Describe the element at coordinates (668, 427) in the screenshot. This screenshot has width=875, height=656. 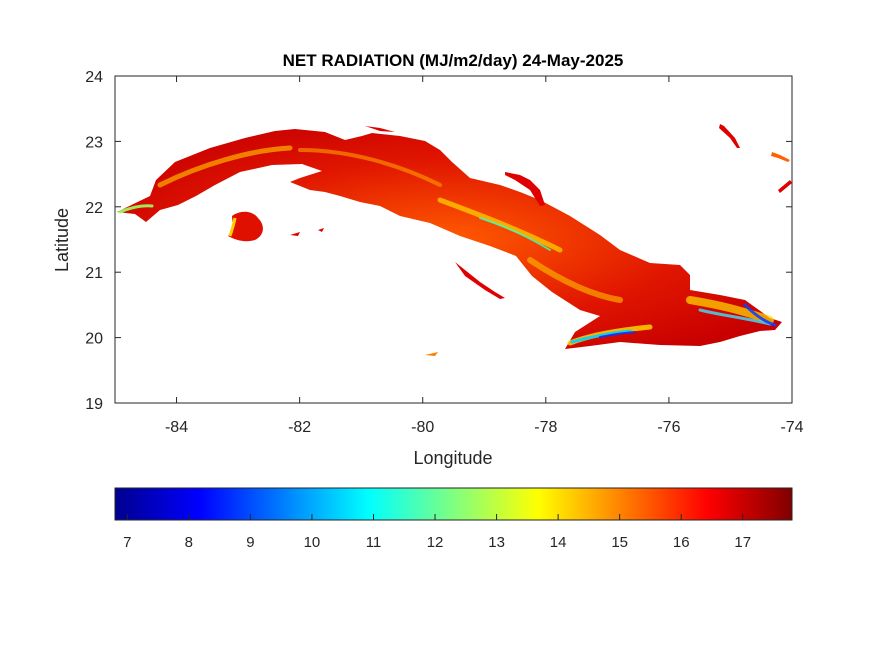
I see `x-tick-label: -76` at that location.